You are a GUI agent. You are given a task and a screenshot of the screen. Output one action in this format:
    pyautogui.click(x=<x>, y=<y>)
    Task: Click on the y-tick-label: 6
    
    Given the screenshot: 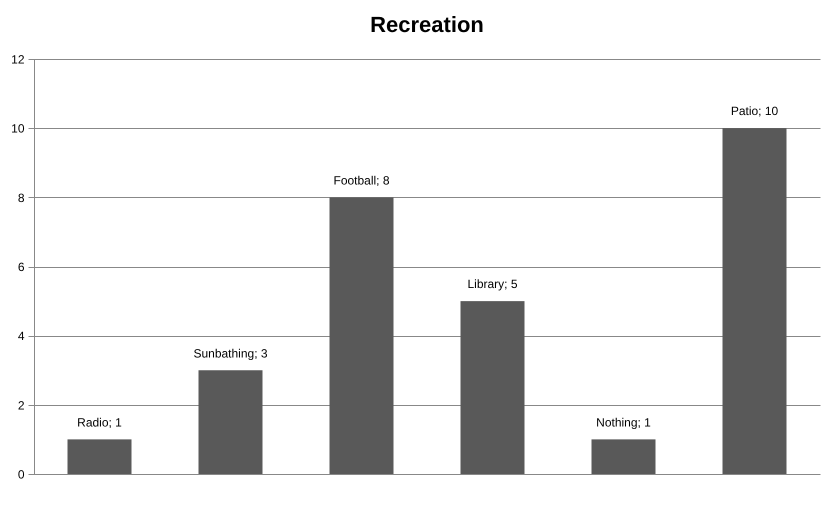 What is the action you would take?
    pyautogui.click(x=21, y=267)
    